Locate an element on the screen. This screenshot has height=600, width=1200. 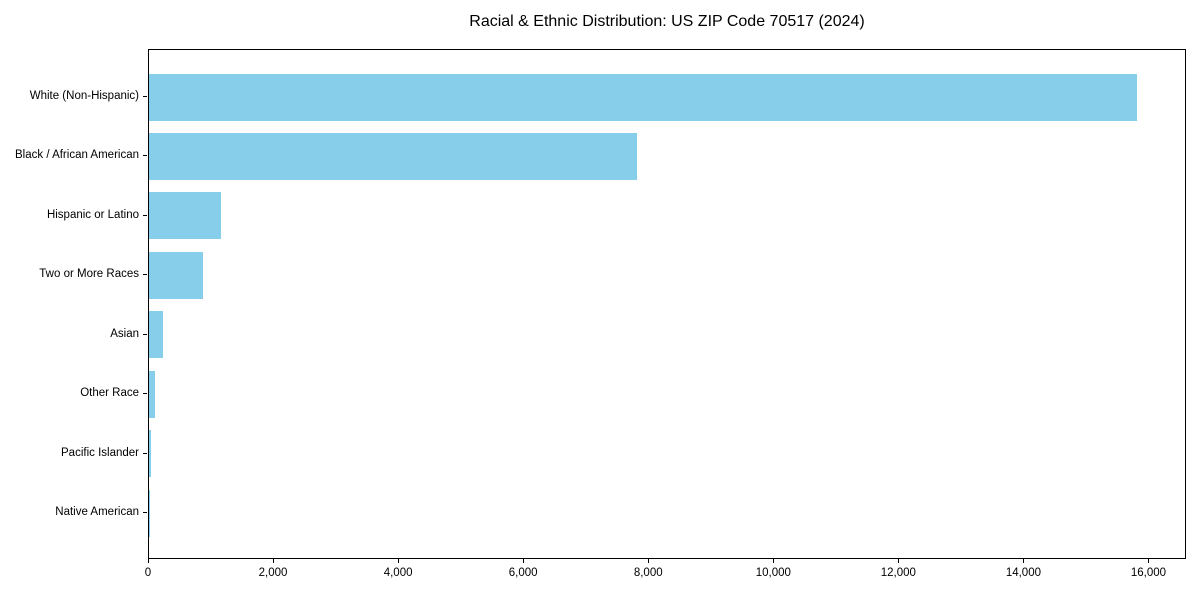
y-axis-label: Hispanic or Latino is located at coordinates (92, 214).